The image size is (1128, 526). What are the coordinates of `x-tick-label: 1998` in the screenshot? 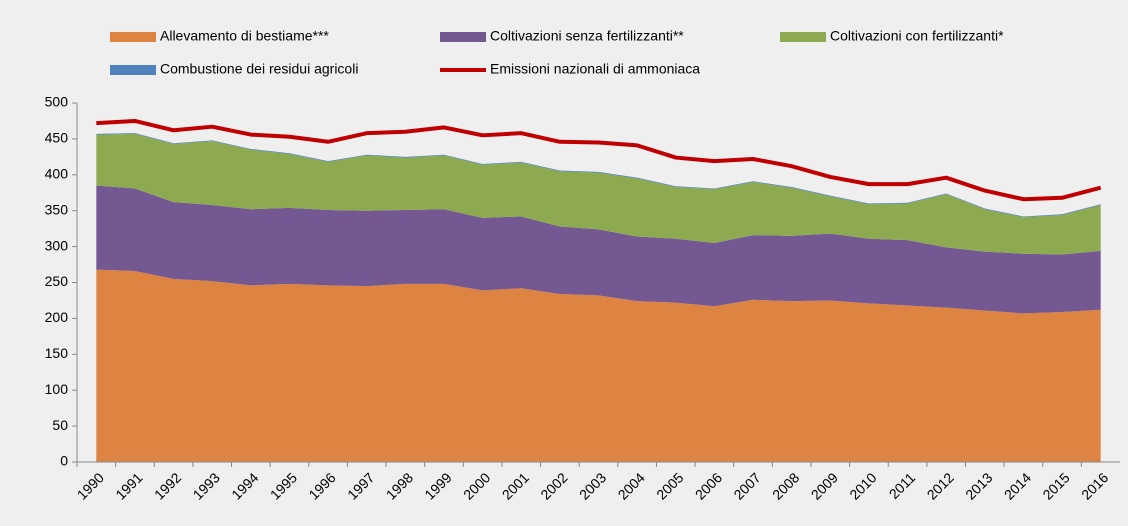 It's located at (399, 485).